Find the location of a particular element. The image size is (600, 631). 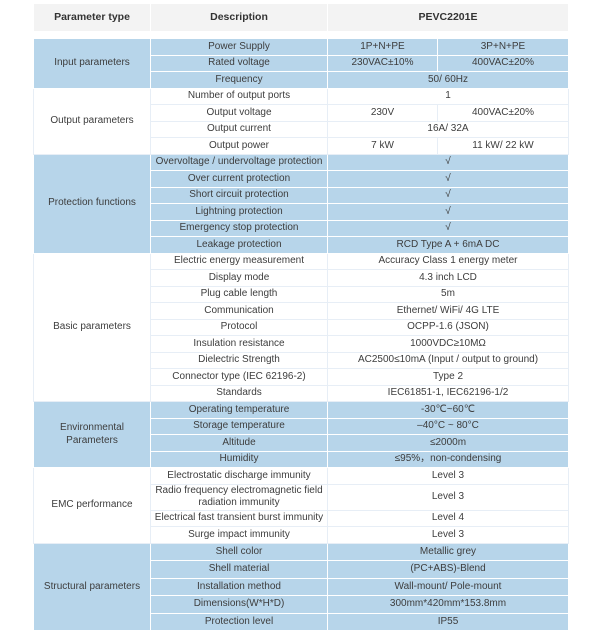

description-cell: Plug cable length is located at coordinates (239, 294).